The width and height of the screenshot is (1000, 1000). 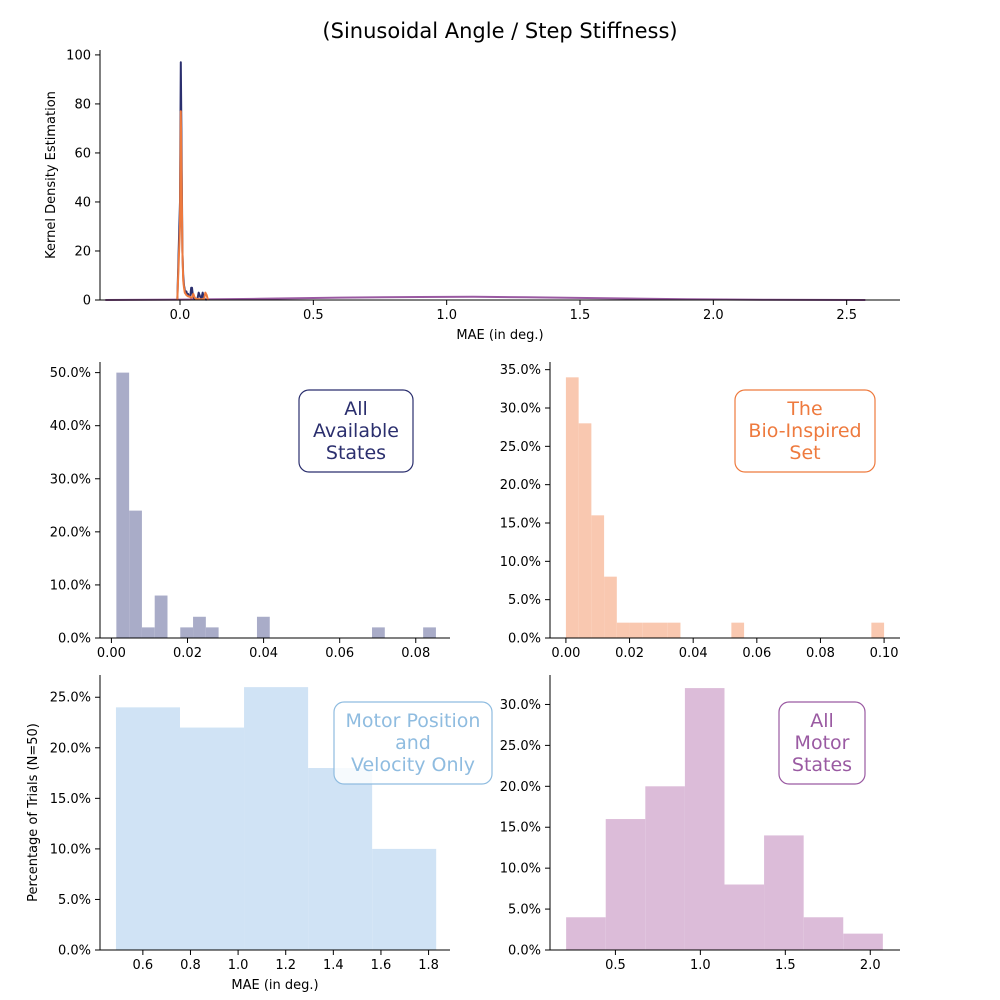 What do you see at coordinates (82, 104) in the screenshot?
I see `y-tick-label: 80` at bounding box center [82, 104].